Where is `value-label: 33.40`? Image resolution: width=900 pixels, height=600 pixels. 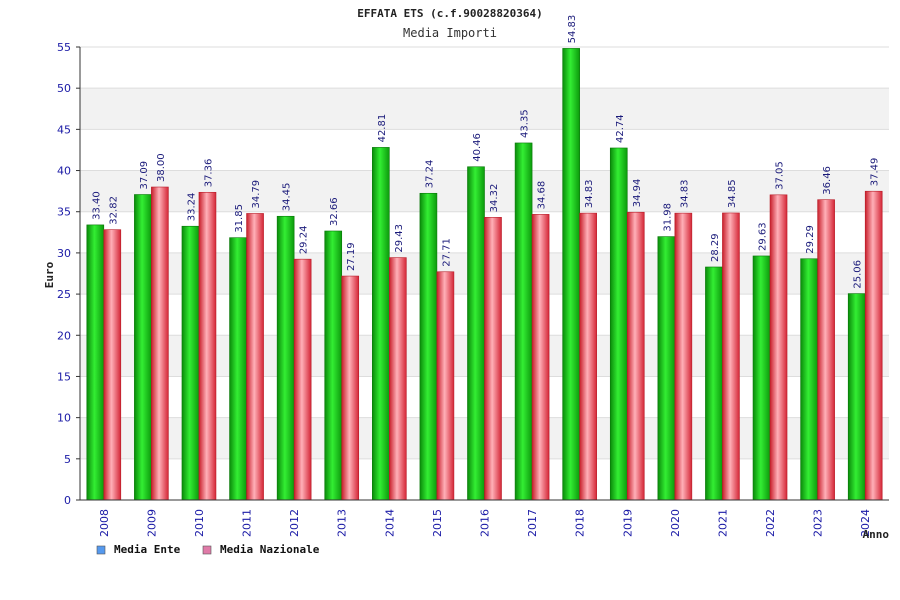
value-label: 33.40 is located at coordinates (96, 205).